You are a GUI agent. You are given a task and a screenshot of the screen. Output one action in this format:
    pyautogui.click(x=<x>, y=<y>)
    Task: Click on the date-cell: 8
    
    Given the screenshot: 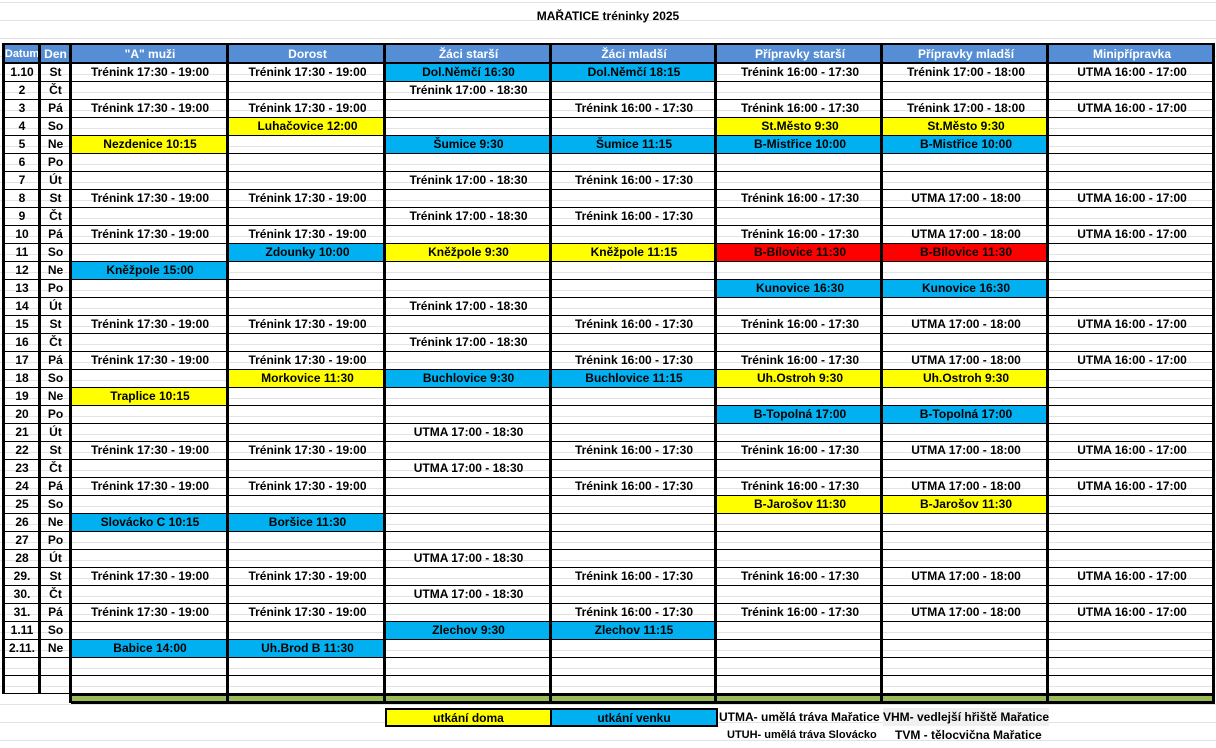 What is the action you would take?
    pyautogui.click(x=22, y=199)
    